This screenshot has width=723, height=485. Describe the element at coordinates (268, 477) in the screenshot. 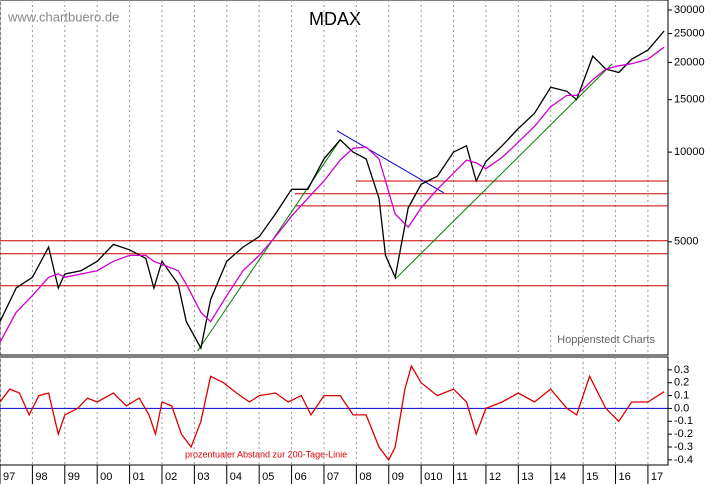

I see `x-tick-label: 05` at that location.